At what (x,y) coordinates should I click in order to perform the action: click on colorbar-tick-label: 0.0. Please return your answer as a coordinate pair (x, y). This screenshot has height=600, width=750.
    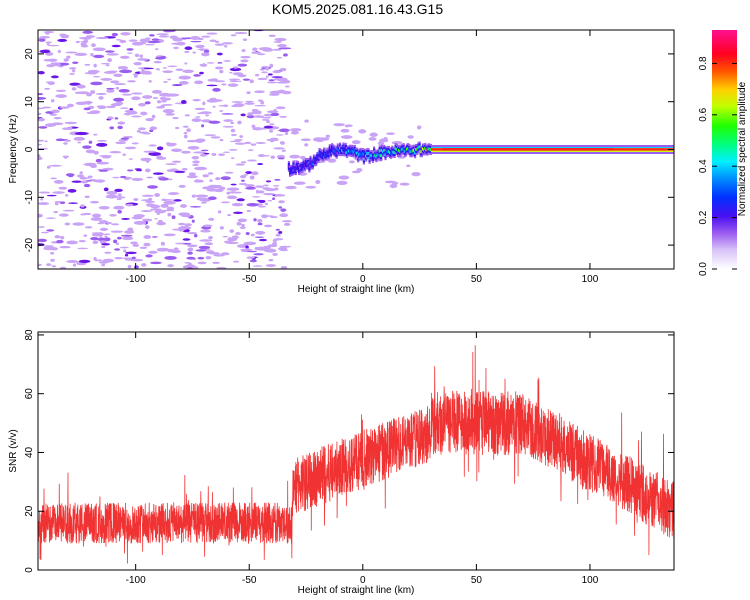
    Looking at the image, I should click on (703, 269).